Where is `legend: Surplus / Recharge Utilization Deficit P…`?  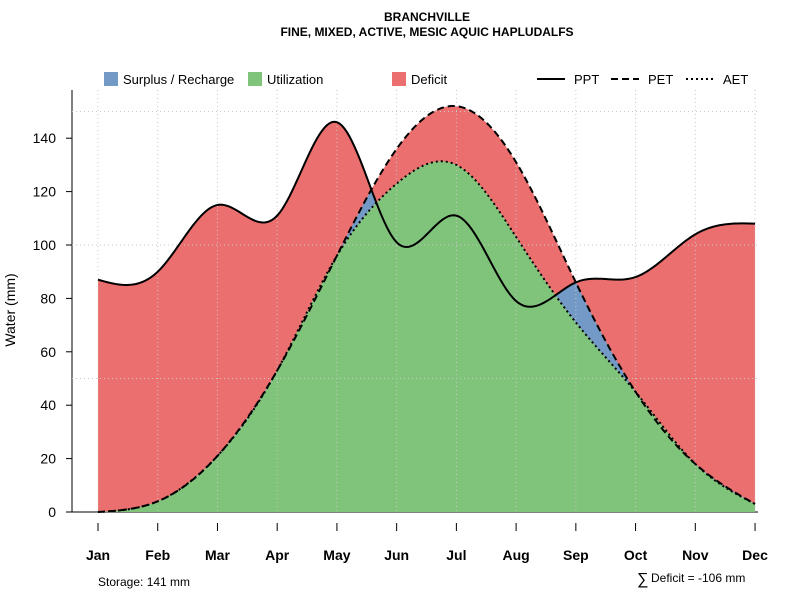 legend: Surplus / Recharge Utilization Deficit P… is located at coordinates (426, 79).